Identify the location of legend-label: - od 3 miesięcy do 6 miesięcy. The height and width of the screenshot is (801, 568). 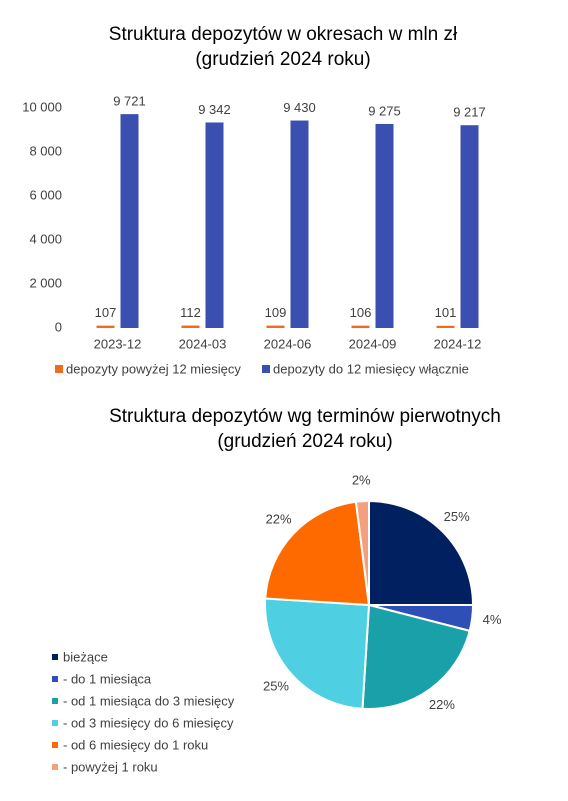
(148, 722).